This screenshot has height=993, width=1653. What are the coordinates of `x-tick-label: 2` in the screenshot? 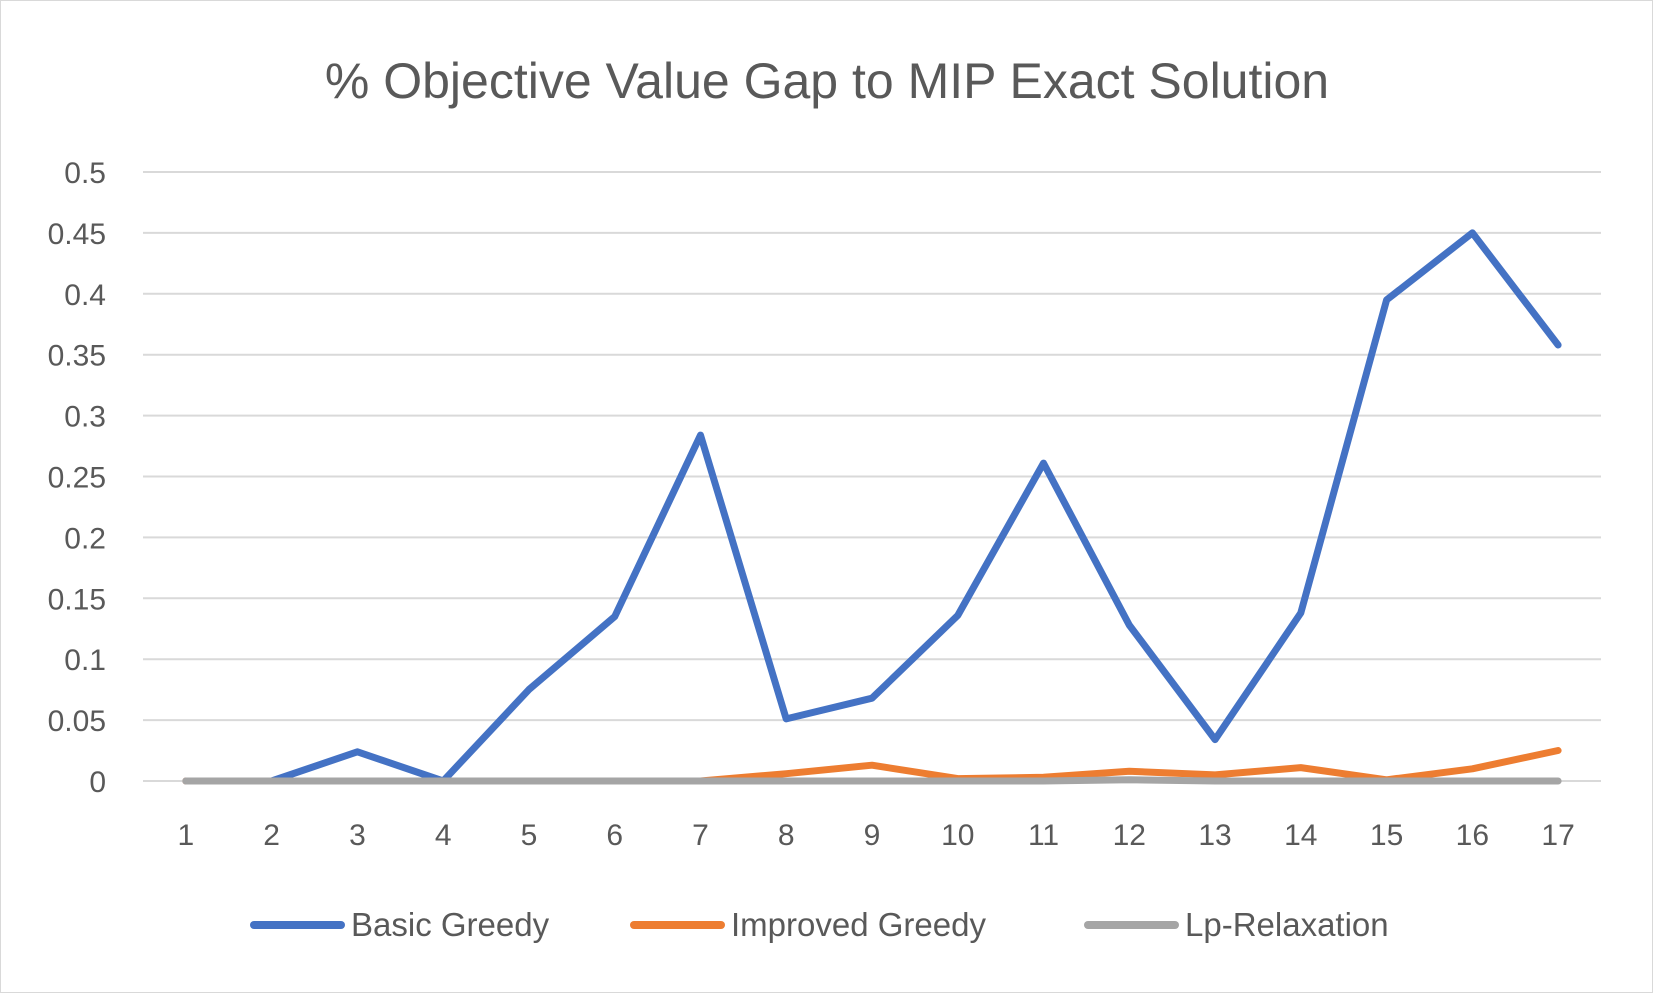 It's located at (271, 835).